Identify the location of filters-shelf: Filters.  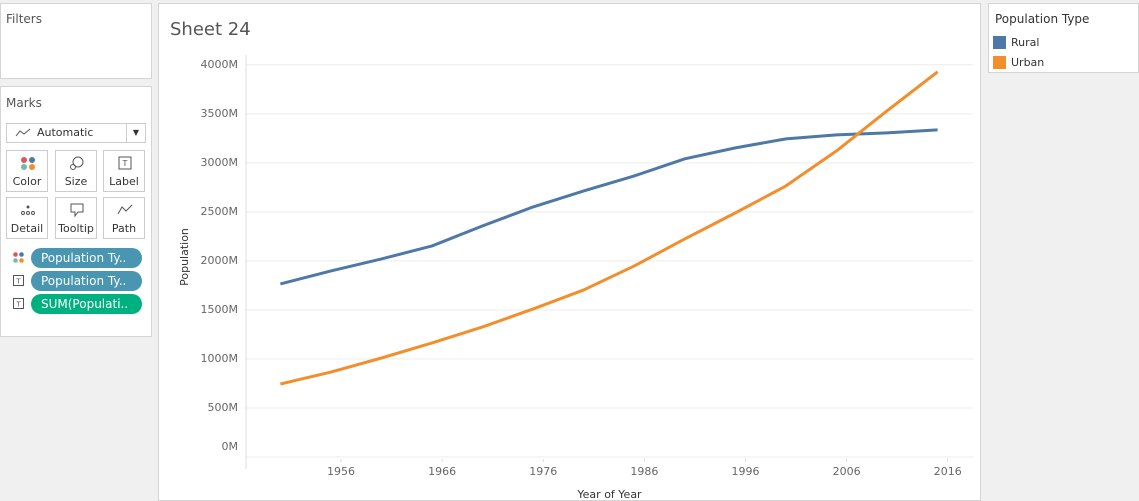
(76, 41).